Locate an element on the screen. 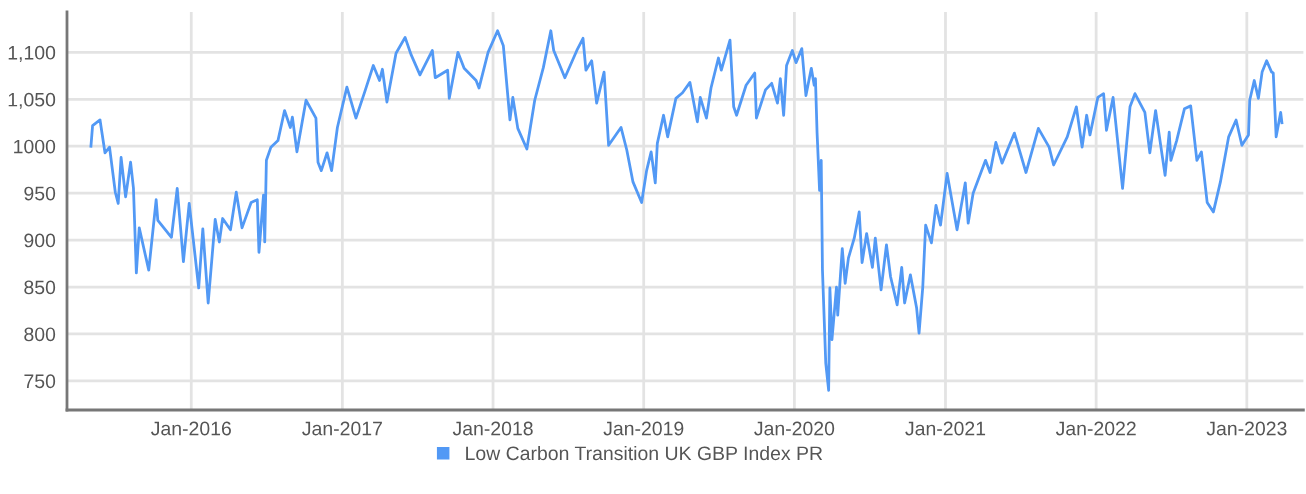 The height and width of the screenshot is (494, 1306). x-tick-label: Jan-2019 is located at coordinates (643, 428).